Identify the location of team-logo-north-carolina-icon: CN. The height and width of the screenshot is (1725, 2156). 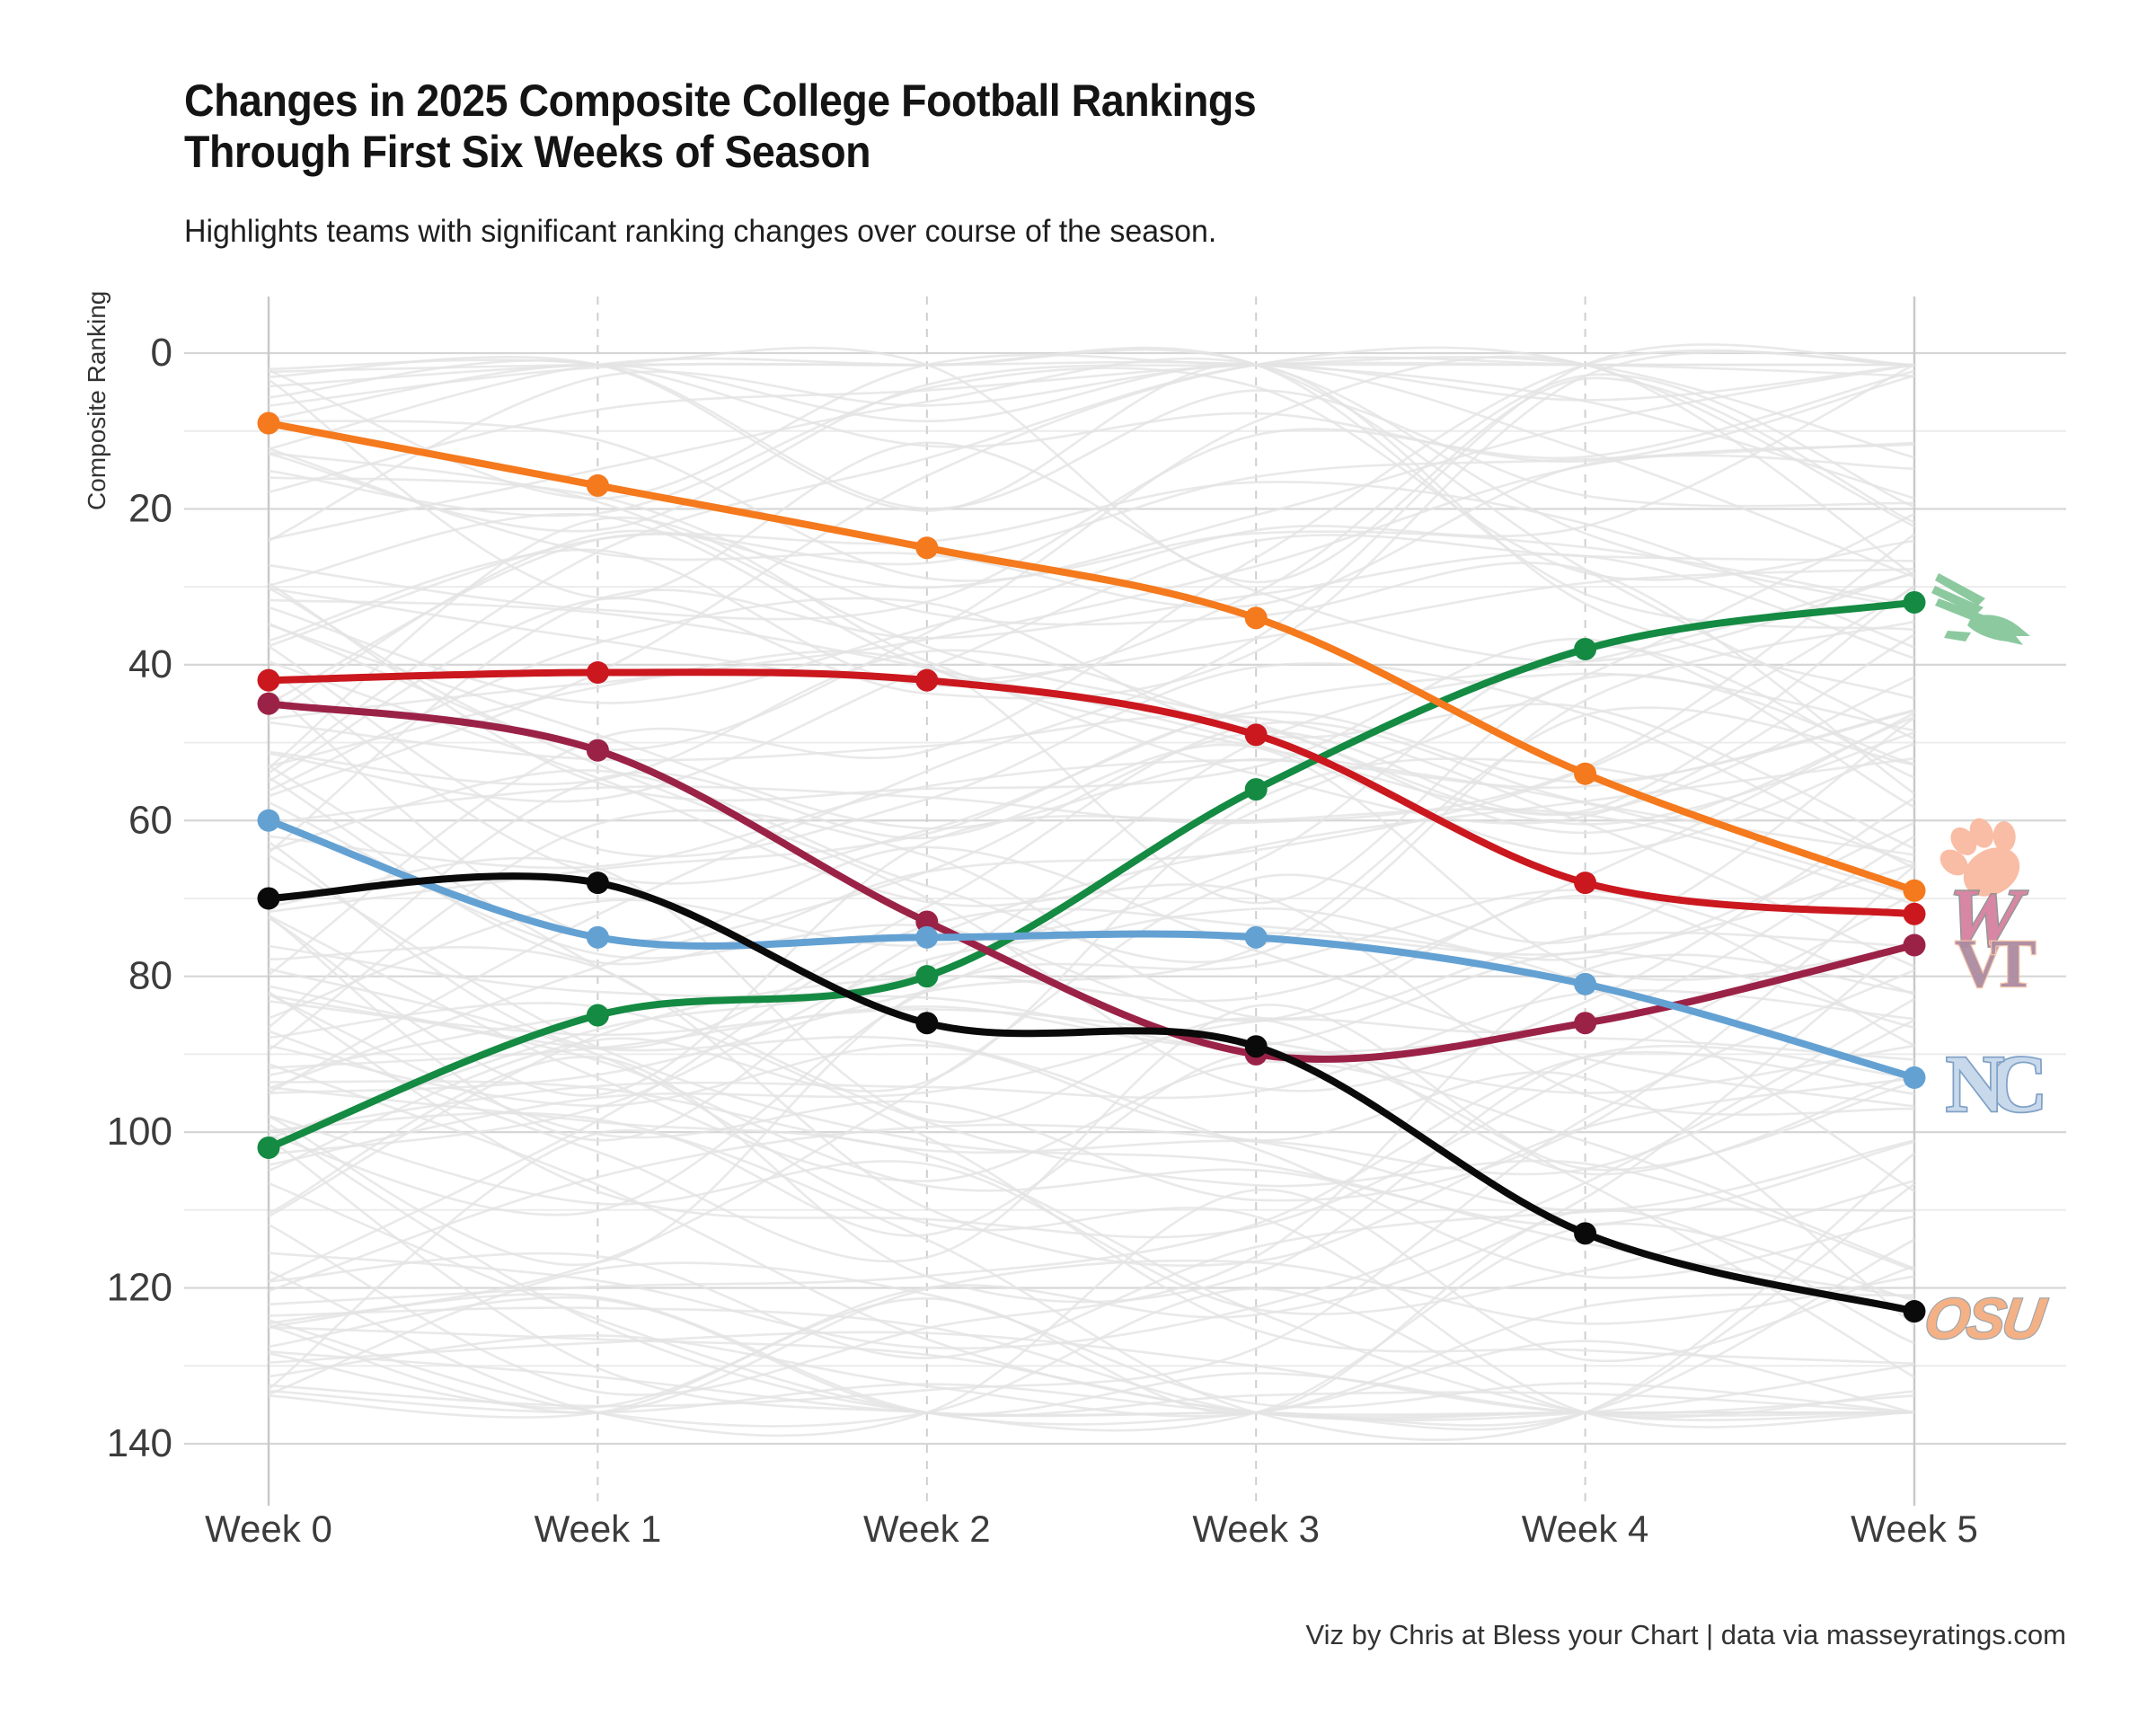
(1997, 1085).